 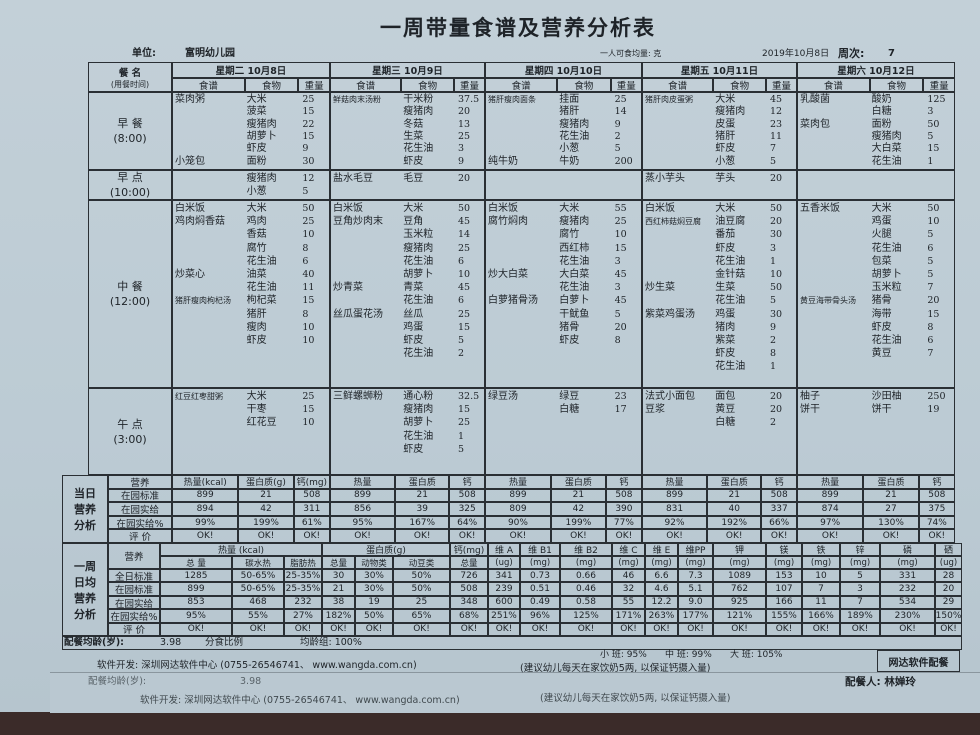 What do you see at coordinates (776, 396) in the screenshot?
I see `food-weight: 20` at bounding box center [776, 396].